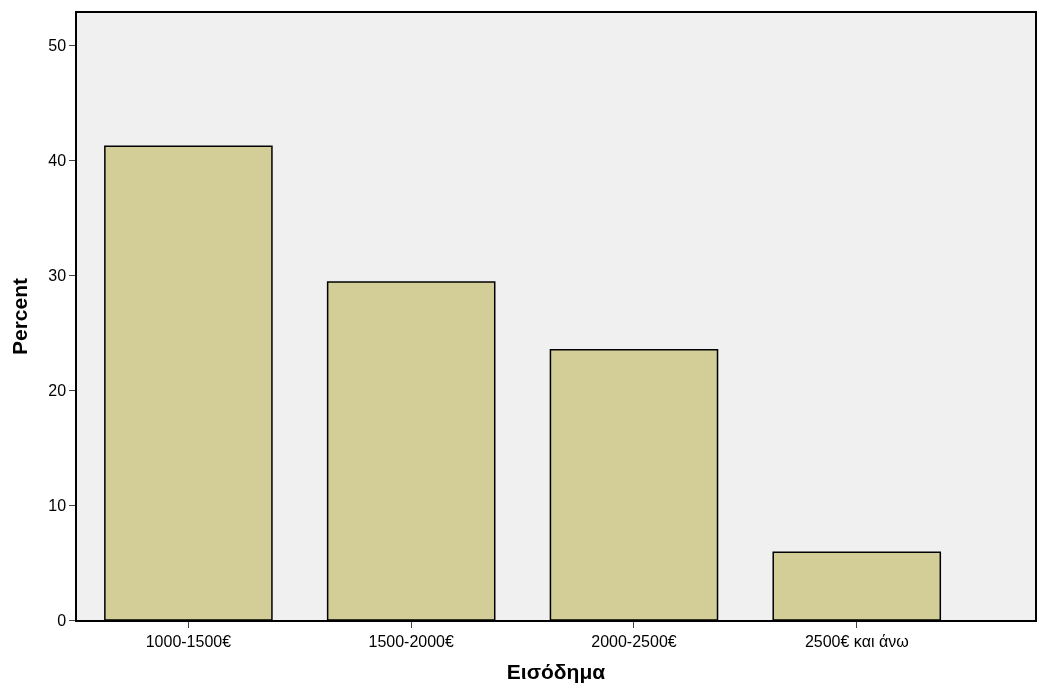 Image resolution: width=1039 pixels, height=700 pixels. What do you see at coordinates (57, 160) in the screenshot?
I see `y-tick-label: 40` at bounding box center [57, 160].